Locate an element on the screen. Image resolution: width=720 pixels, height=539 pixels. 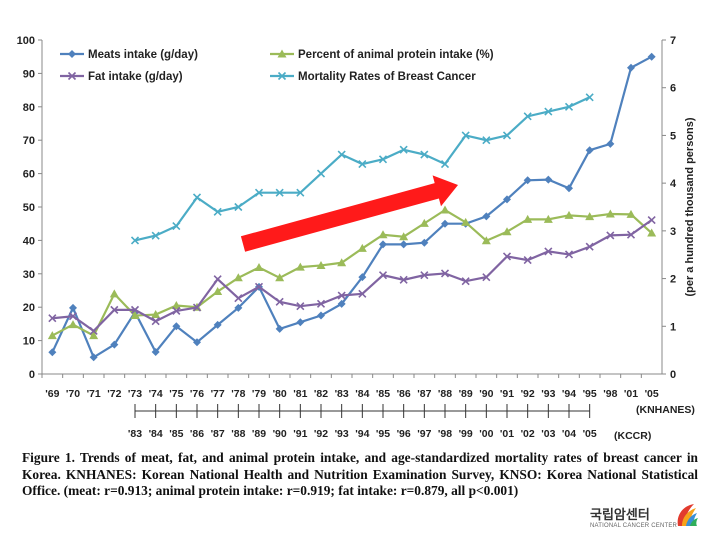
x-tick-label: '72 is located at coordinates (114, 394).